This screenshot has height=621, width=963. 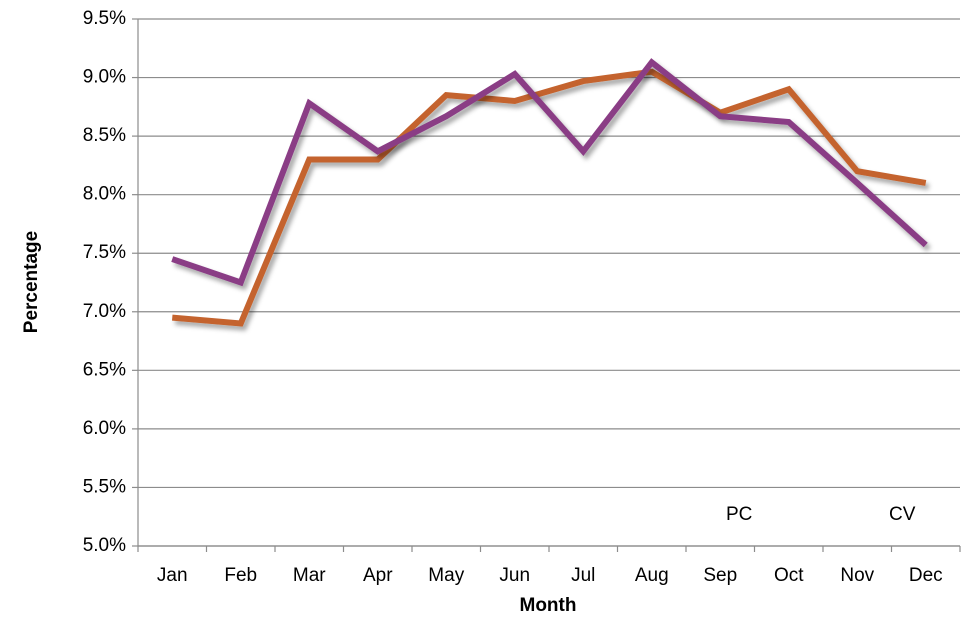 I want to click on y-tick-label: 8.5%, so click(x=104, y=135).